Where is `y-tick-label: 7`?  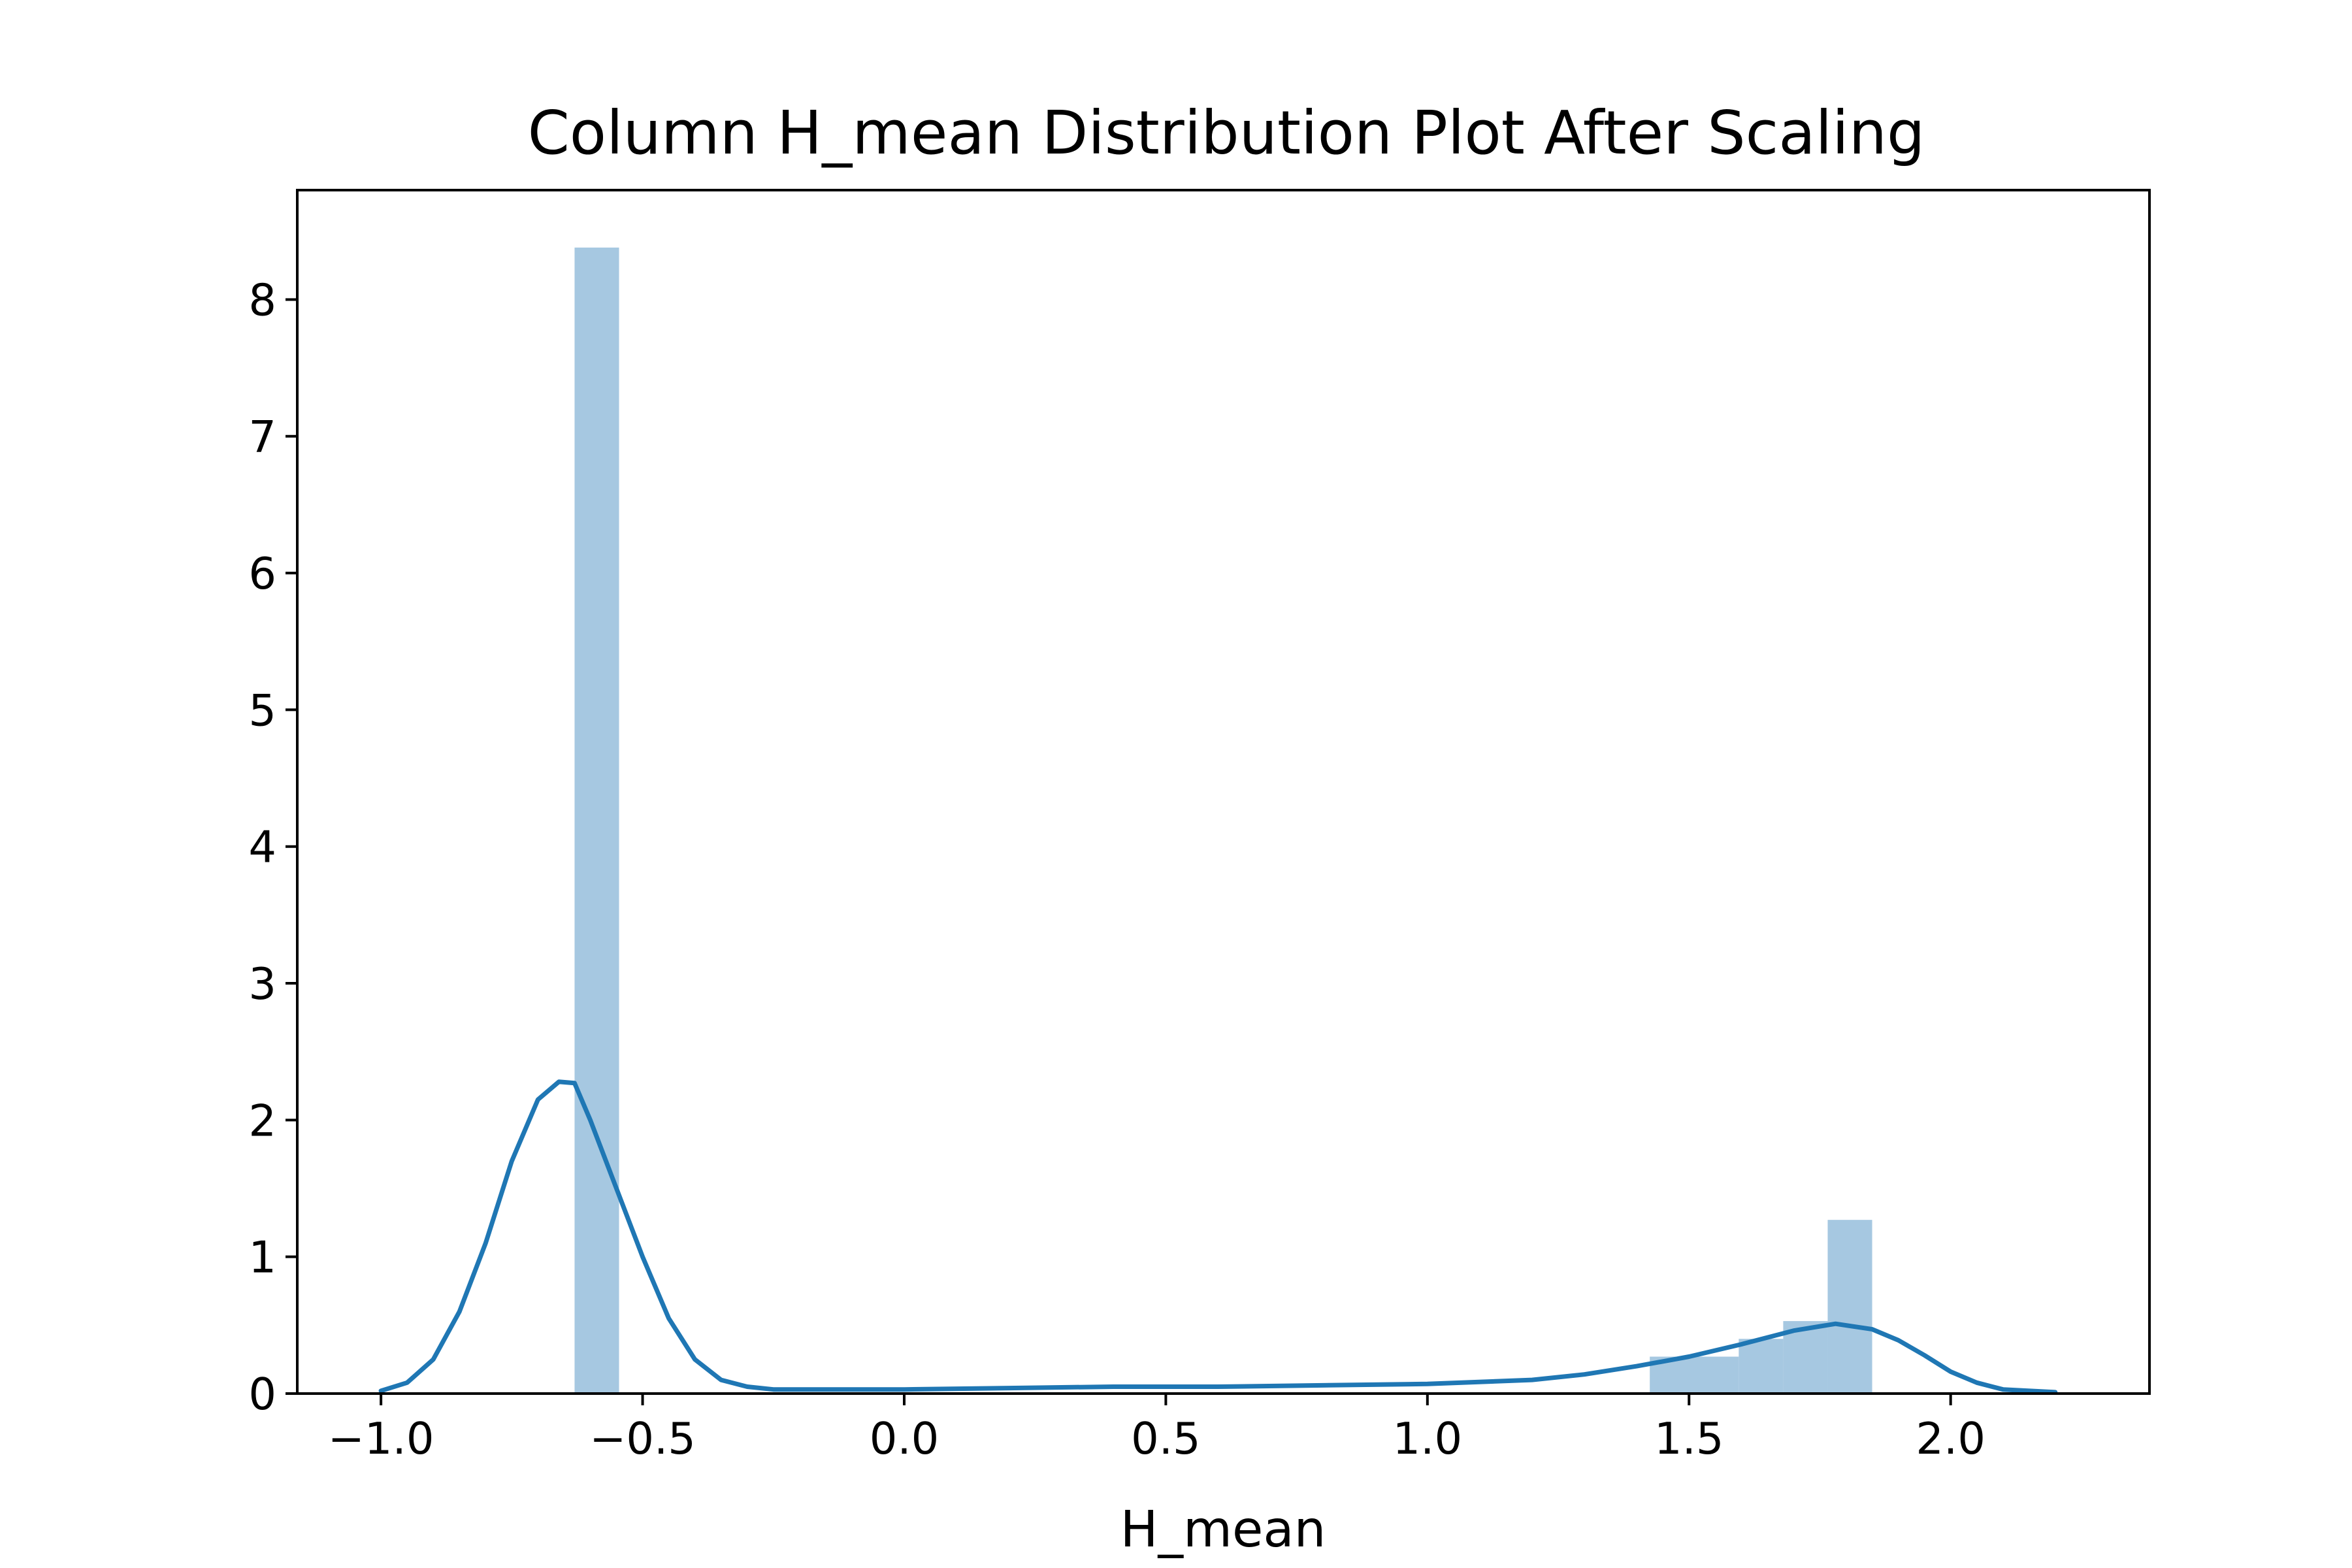
y-tick-label: 7 is located at coordinates (262, 437).